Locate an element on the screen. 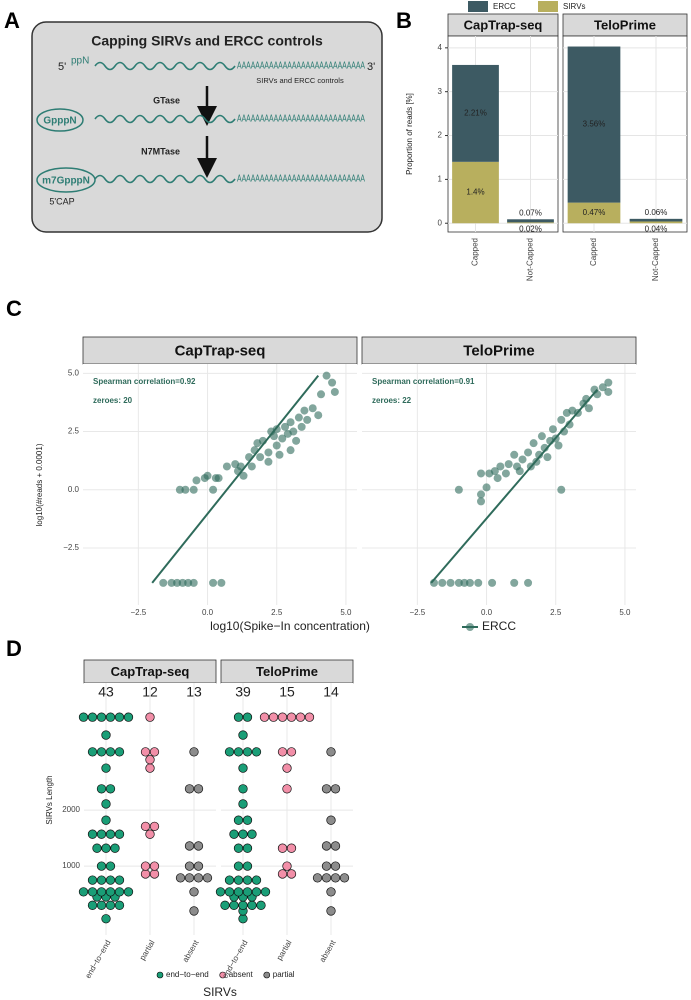 The width and height of the screenshot is (691, 1000). value-label: 0.07% is located at coordinates (530, 212).